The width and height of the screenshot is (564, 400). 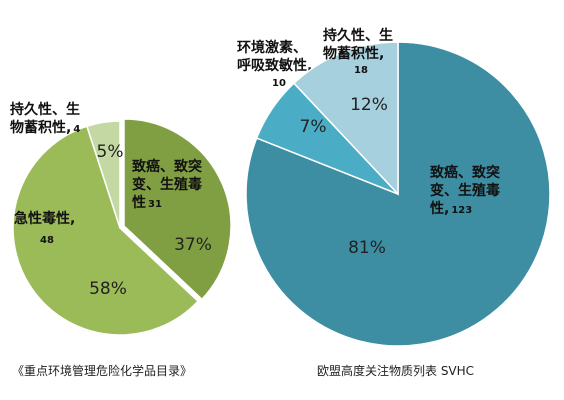 What do you see at coordinates (279, 83) in the screenshot?
I see `pie-count-label: 10` at bounding box center [279, 83].